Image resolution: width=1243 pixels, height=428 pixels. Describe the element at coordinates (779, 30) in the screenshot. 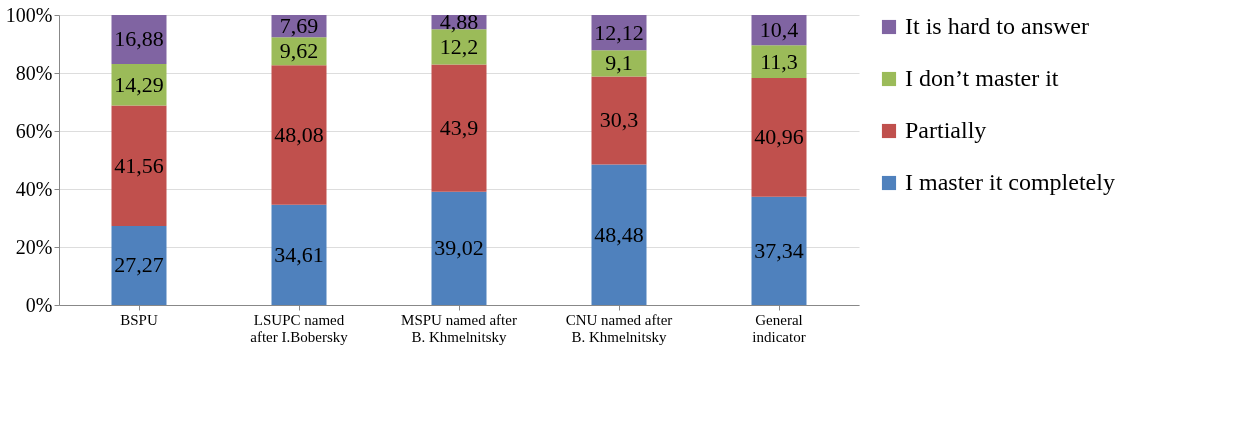

I see `data-label: 10,4` at that location.